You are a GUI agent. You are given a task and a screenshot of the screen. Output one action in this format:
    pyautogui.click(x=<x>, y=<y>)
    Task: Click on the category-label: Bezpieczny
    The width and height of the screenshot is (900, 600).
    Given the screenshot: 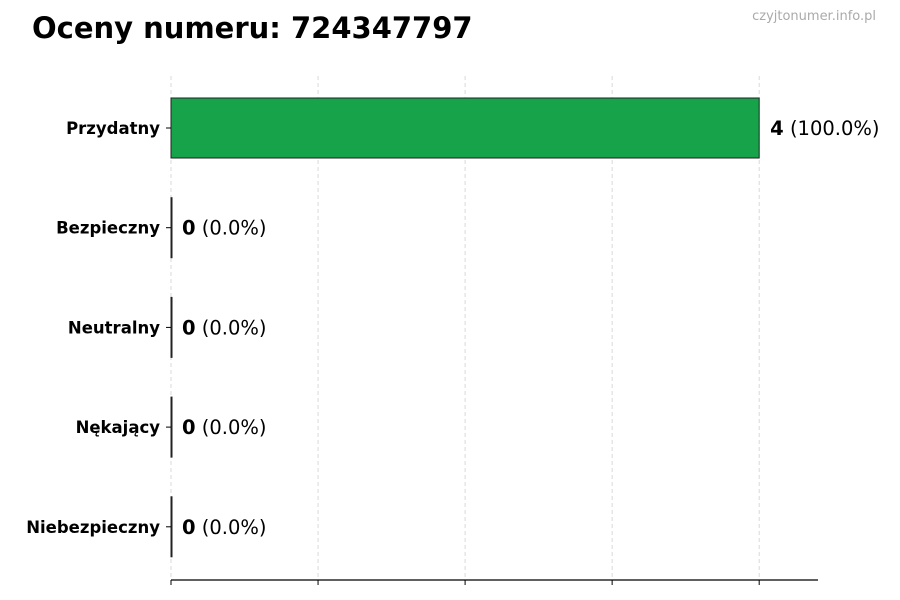 What is the action you would take?
    pyautogui.click(x=108, y=228)
    